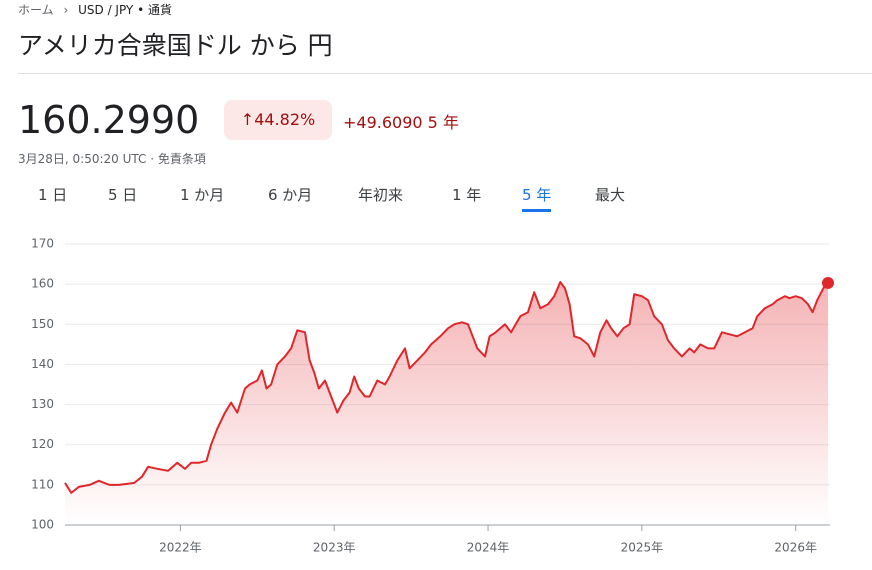 The image size is (872, 570). What do you see at coordinates (123, 195) in the screenshot?
I see `tab: 5 日` at bounding box center [123, 195].